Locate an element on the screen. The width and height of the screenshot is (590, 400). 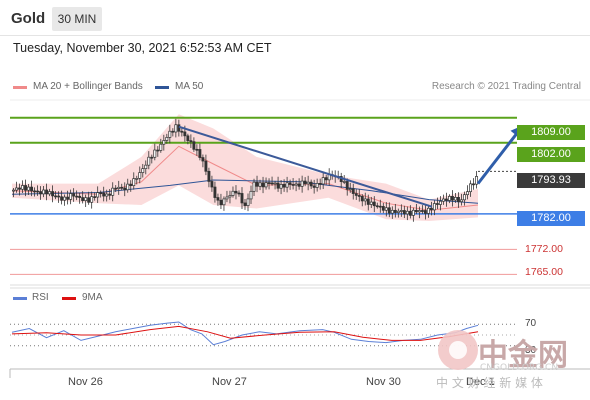
level-1802-label: 1802.00 is located at coordinates (551, 154).